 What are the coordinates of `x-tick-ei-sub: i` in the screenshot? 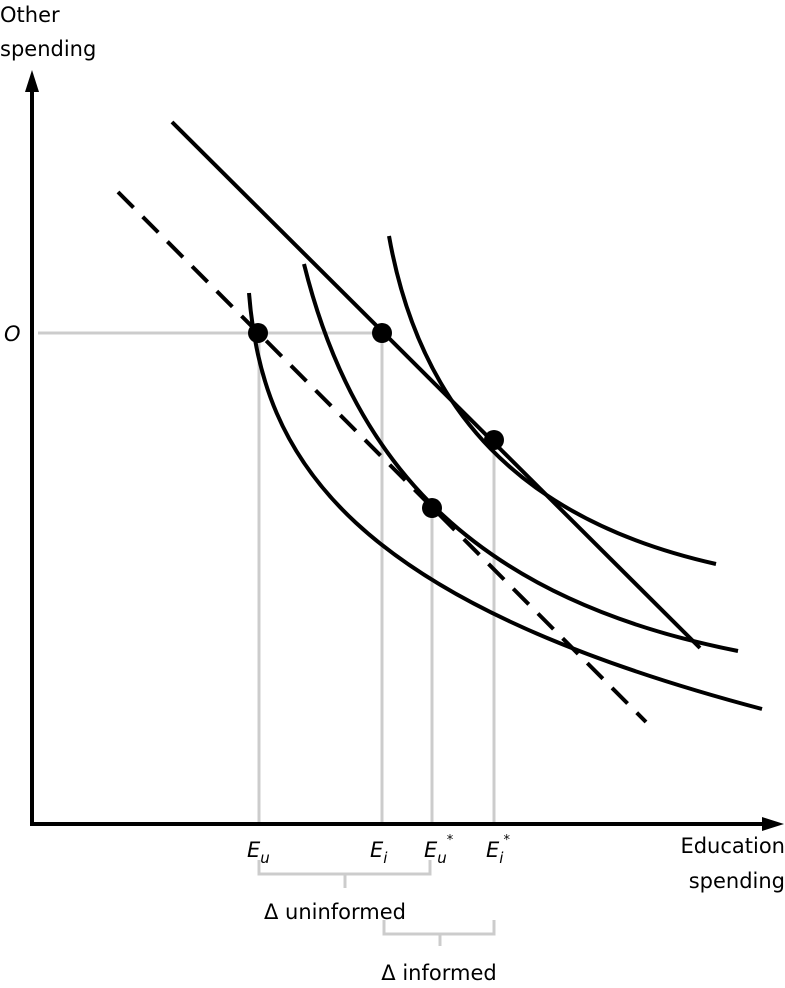 It's located at (385, 858).